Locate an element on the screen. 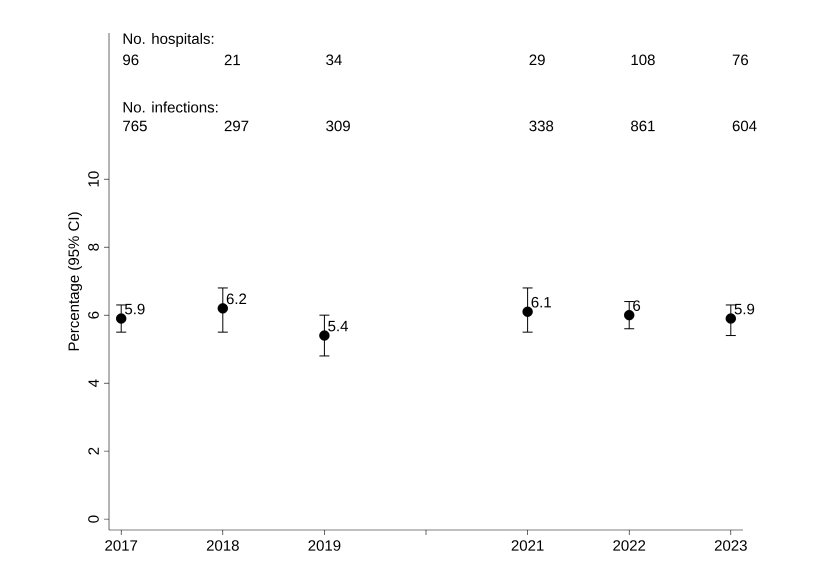 Image resolution: width=826 pixels, height=569 pixels. annotation: 96 is located at coordinates (130, 60).